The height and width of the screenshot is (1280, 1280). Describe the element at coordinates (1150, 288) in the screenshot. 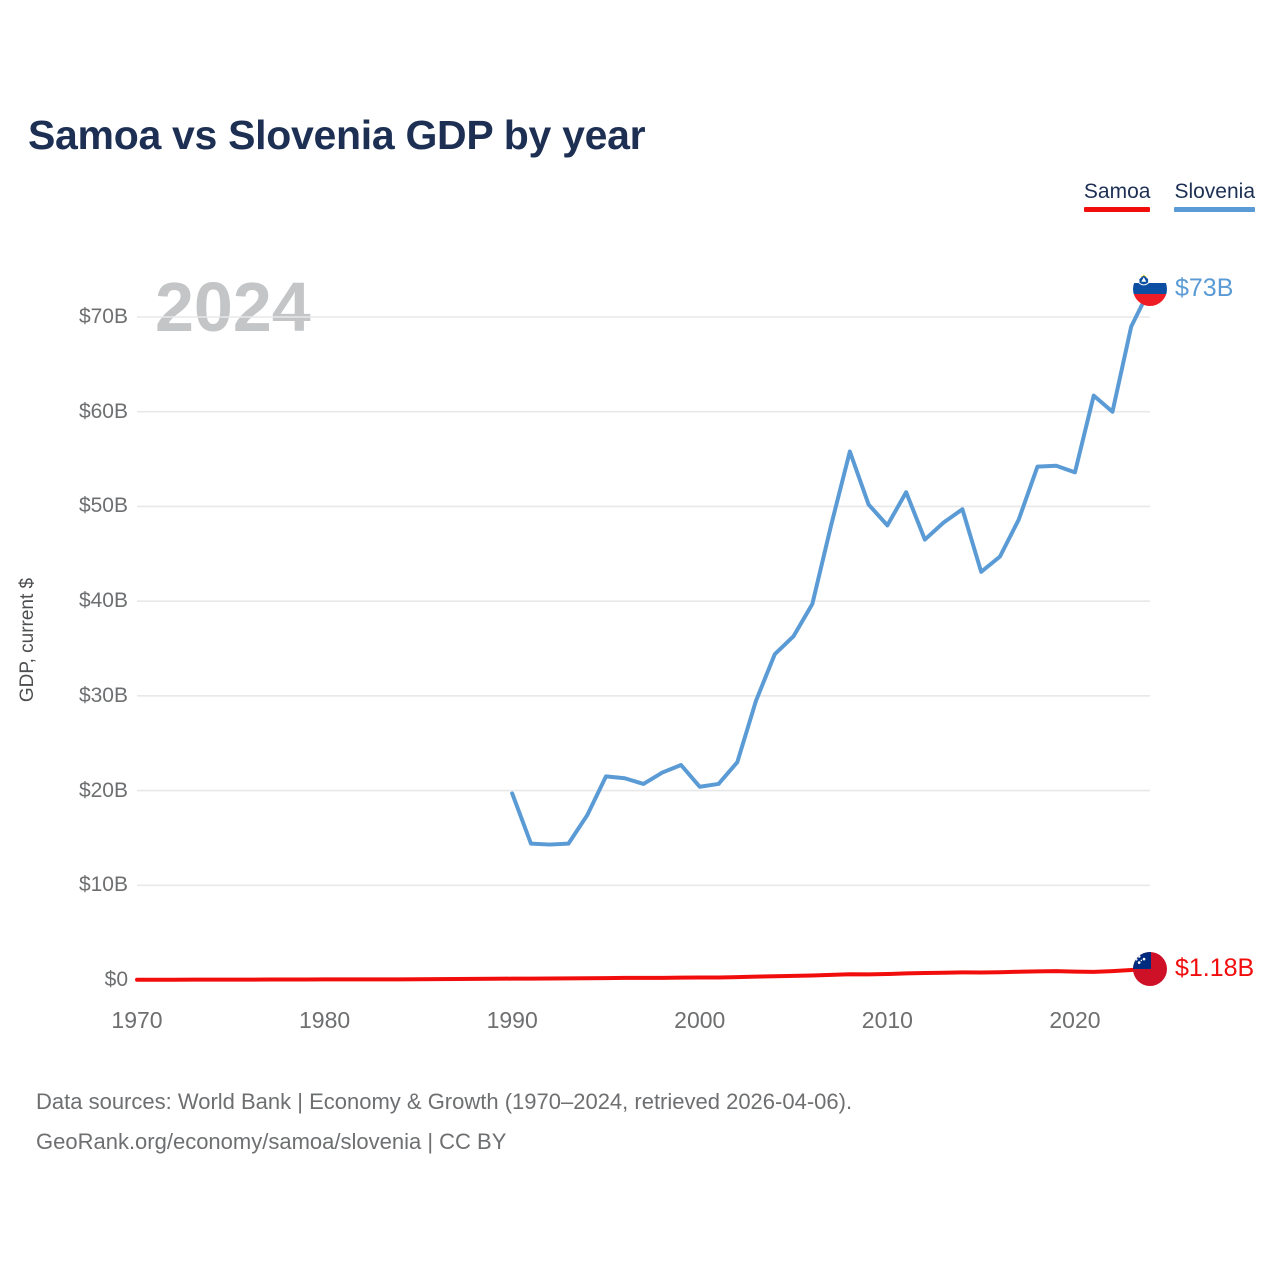

I see `slovenia-flag-icon` at that location.